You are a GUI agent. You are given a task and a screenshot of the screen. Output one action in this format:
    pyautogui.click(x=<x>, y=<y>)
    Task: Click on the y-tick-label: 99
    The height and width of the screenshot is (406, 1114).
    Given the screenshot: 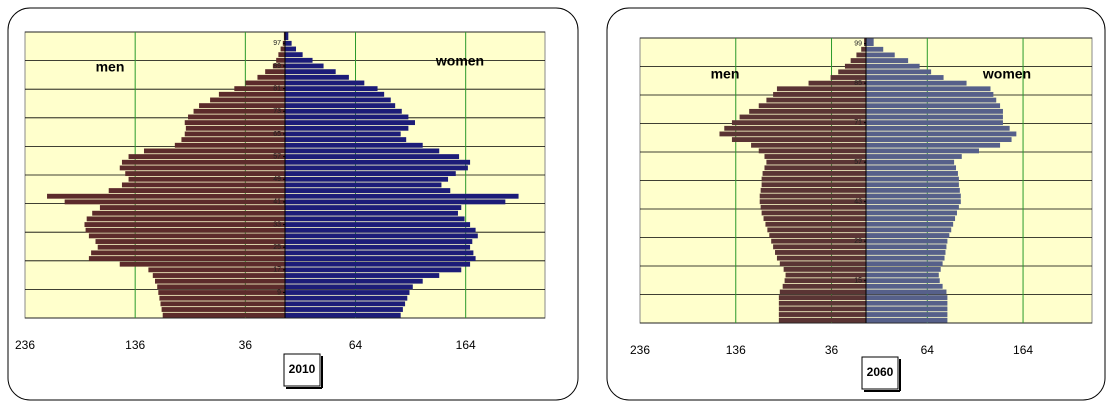 What is the action you would take?
    pyautogui.click(x=858, y=43)
    